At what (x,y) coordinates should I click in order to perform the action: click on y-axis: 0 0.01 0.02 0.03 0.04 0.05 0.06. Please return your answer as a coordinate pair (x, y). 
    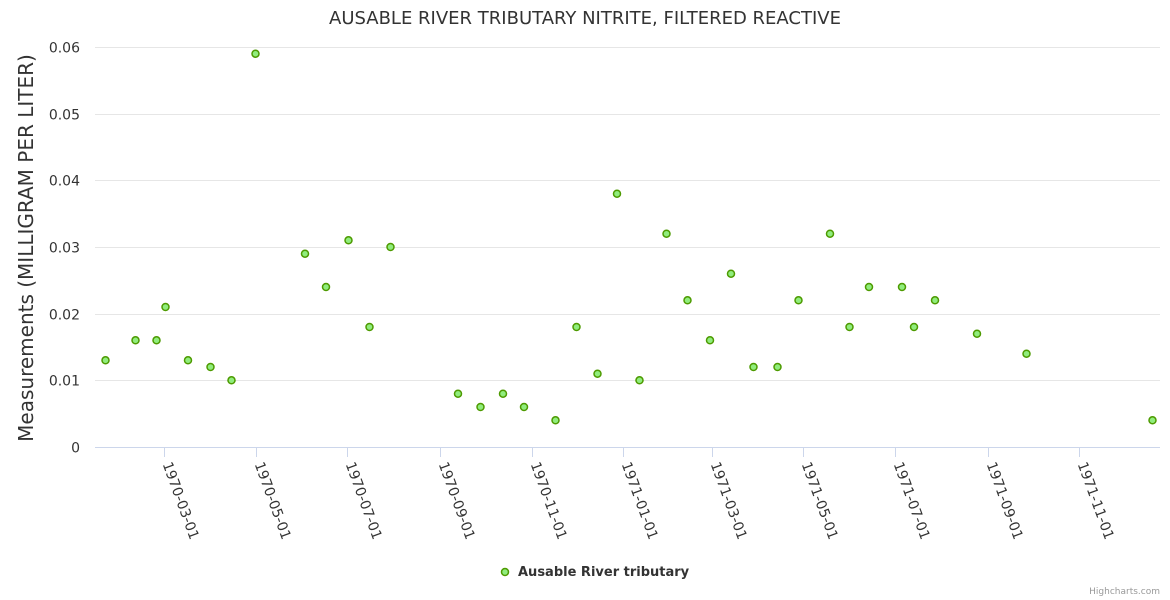
    Looking at the image, I should click on (64, 249).